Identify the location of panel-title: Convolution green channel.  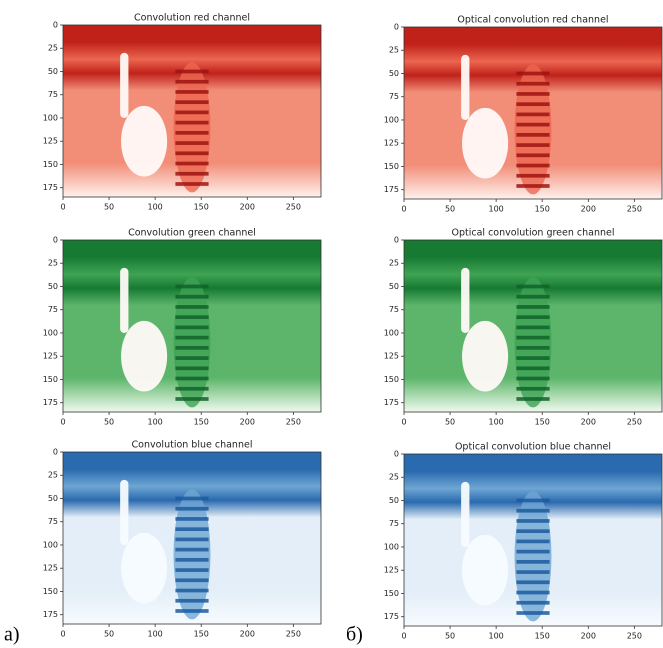
(192, 233).